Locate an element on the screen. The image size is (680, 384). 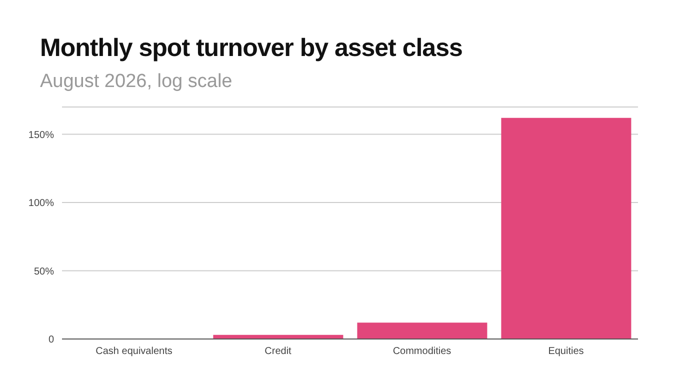
x-tick-label: Cash equivalents is located at coordinates (134, 352).